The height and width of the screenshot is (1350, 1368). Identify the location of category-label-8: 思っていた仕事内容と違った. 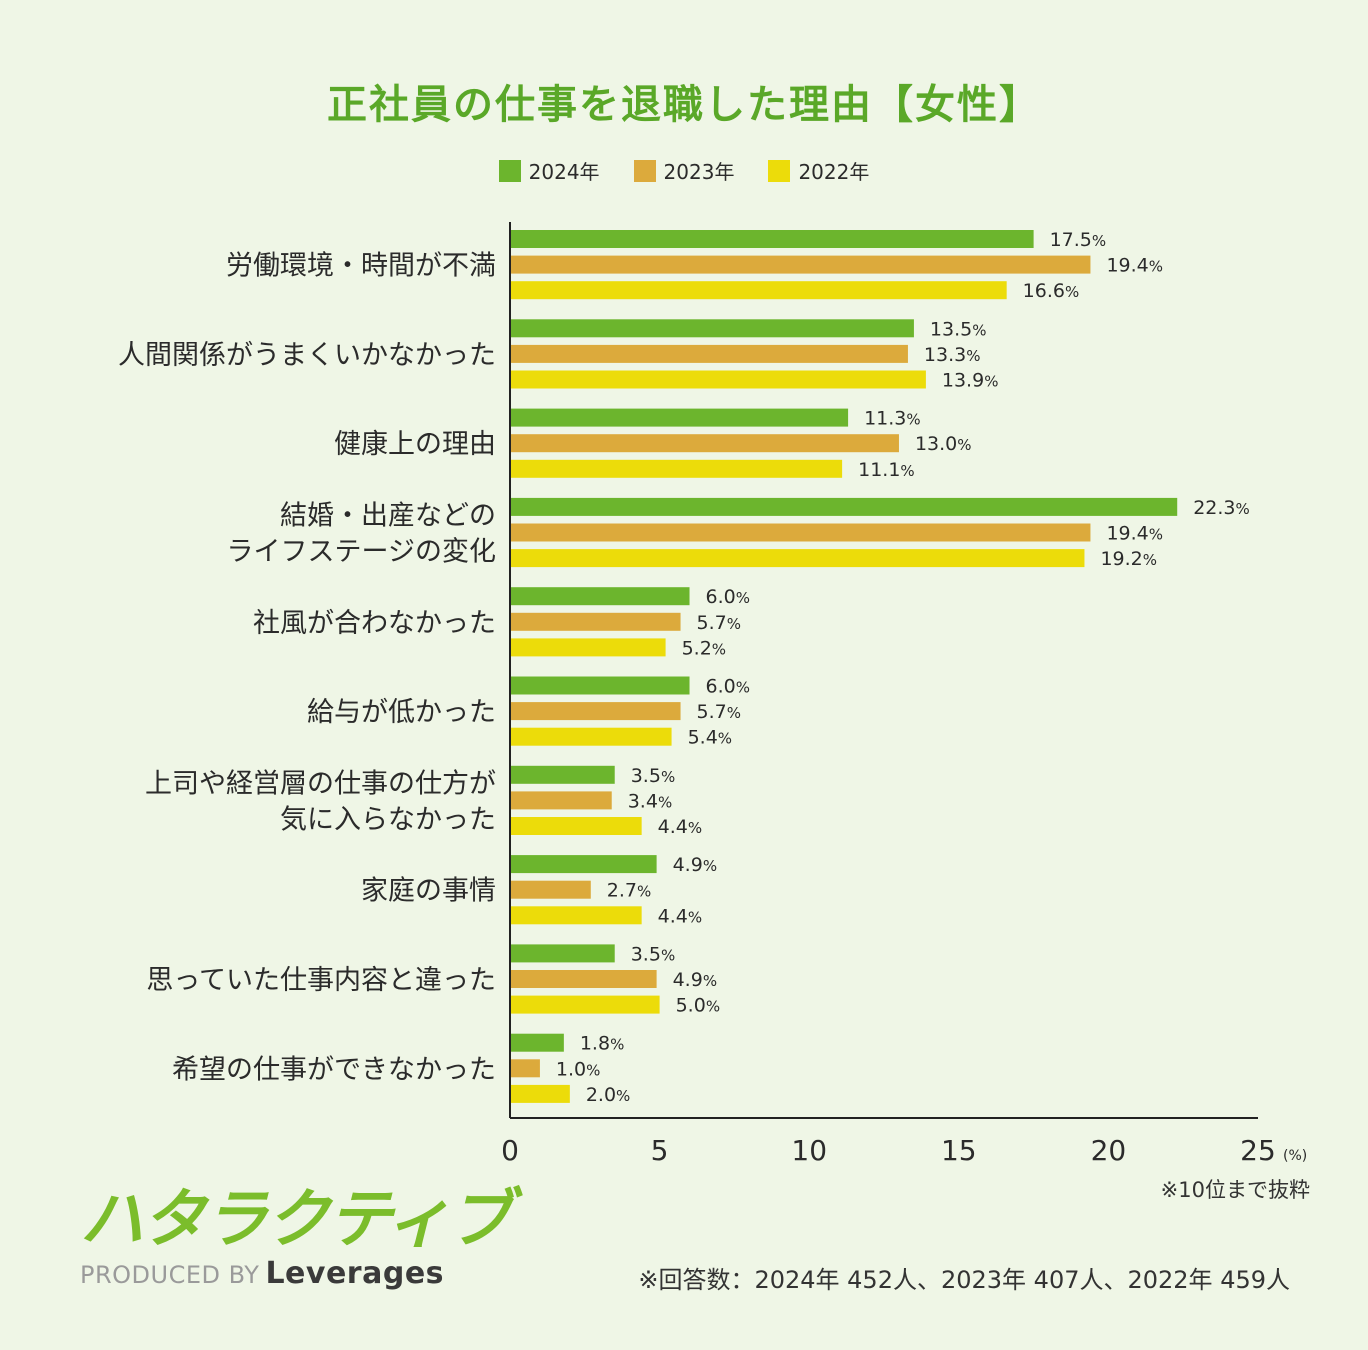
(321, 980).